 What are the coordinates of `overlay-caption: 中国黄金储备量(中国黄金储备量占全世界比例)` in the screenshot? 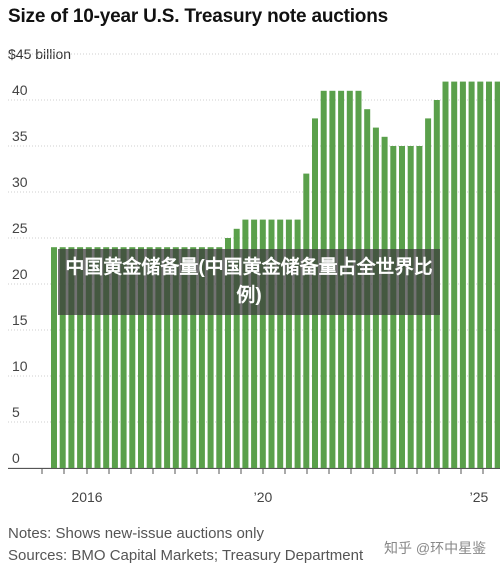 It's located at (249, 282).